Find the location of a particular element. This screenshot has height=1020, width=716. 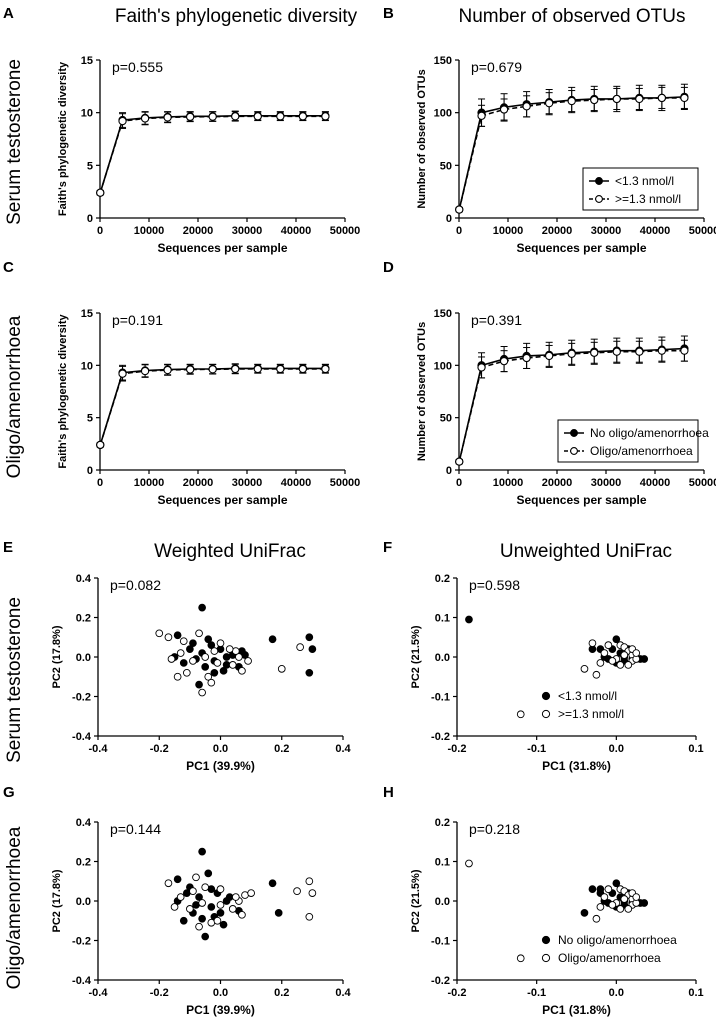

legend-label: <1.3 nmol/l is located at coordinates (644, 181).